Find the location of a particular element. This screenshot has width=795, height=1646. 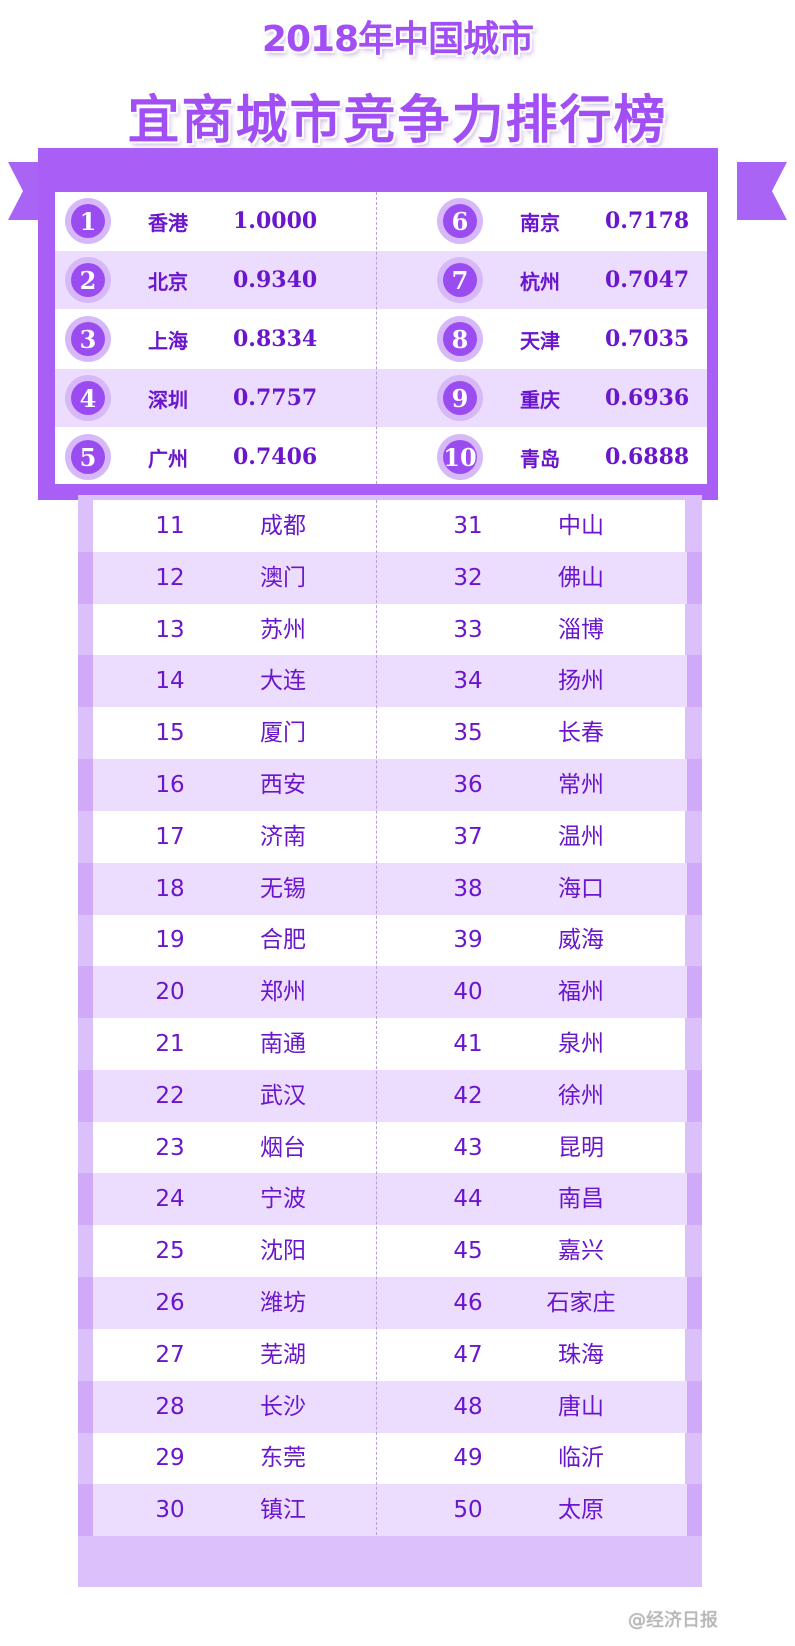

rank: 15 is located at coordinates (170, 733).